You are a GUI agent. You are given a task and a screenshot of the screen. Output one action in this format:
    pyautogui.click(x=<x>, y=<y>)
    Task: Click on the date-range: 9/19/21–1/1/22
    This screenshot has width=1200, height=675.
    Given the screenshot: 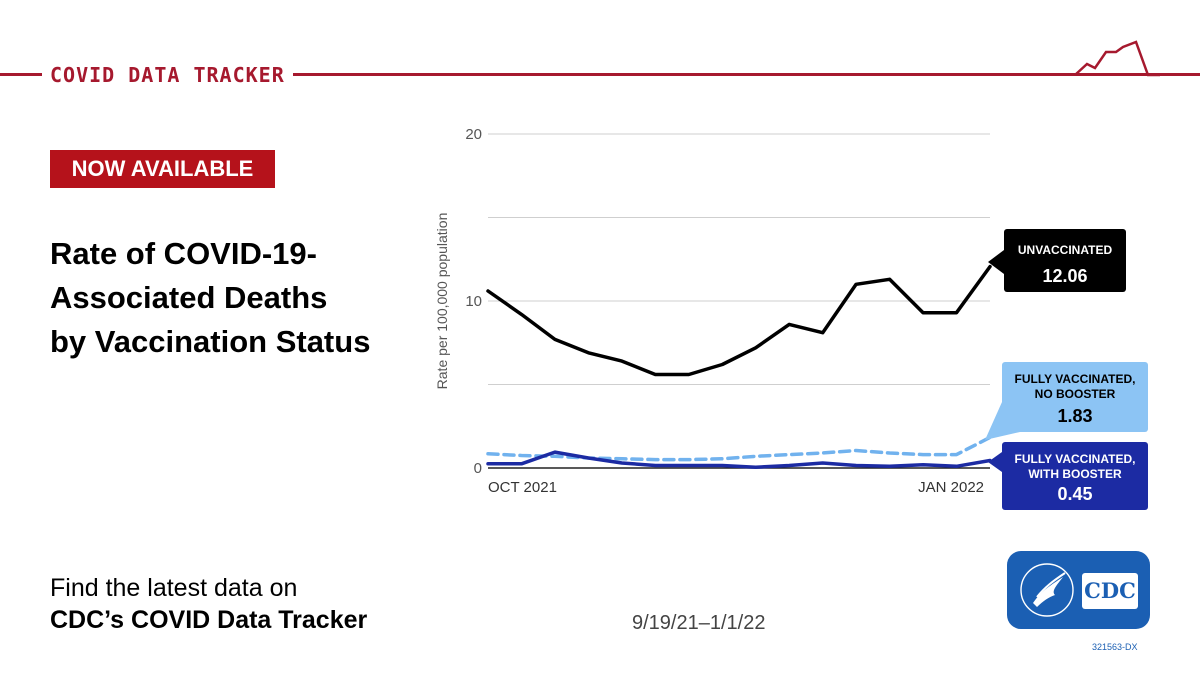 What is the action you would take?
    pyautogui.click(x=699, y=623)
    